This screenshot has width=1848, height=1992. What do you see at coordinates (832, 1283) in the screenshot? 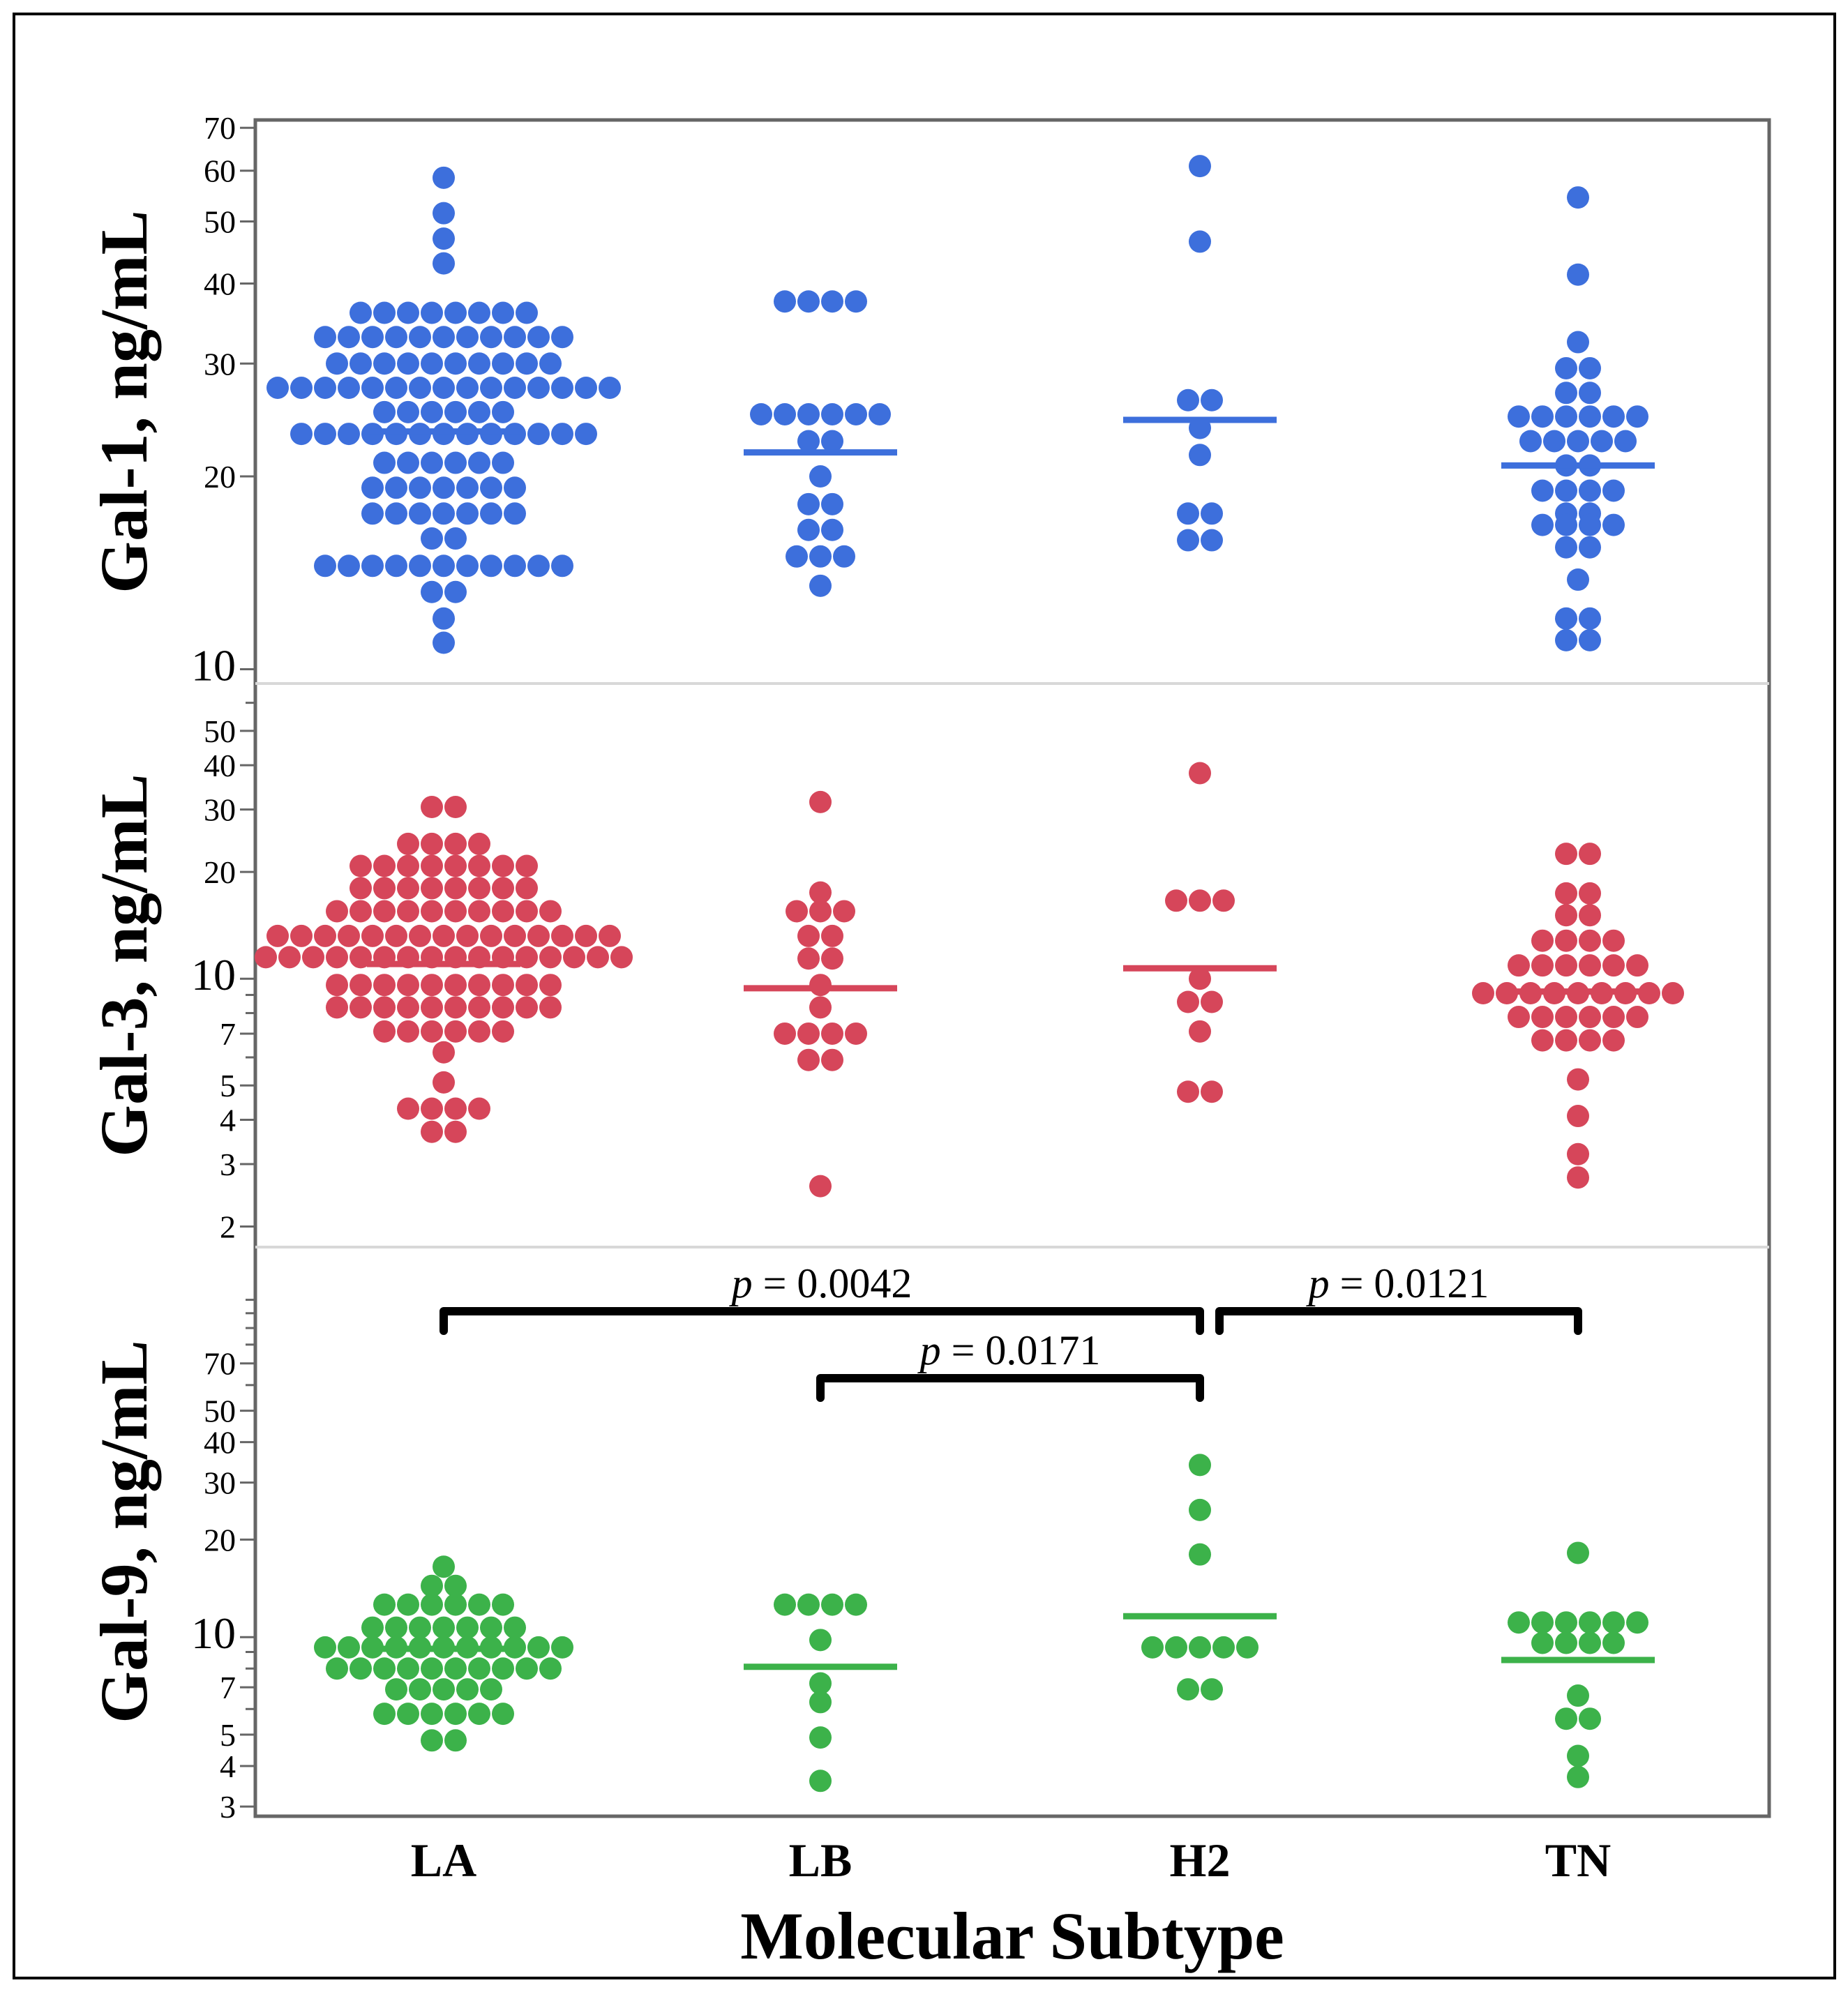
I see `p-value: = 0.0042` at bounding box center [832, 1283].